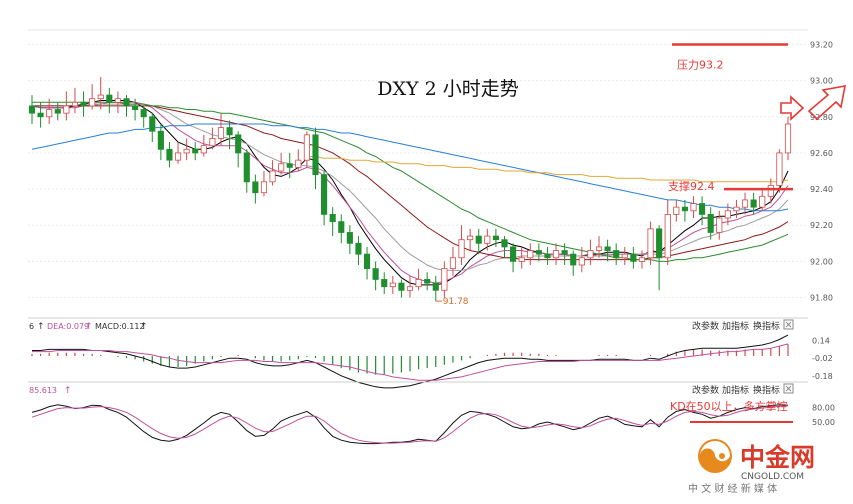 Image resolution: width=853 pixels, height=504 pixels. Describe the element at coordinates (772, 477) in the screenshot. I see `brand-en: CNGOLD.COM` at that location.